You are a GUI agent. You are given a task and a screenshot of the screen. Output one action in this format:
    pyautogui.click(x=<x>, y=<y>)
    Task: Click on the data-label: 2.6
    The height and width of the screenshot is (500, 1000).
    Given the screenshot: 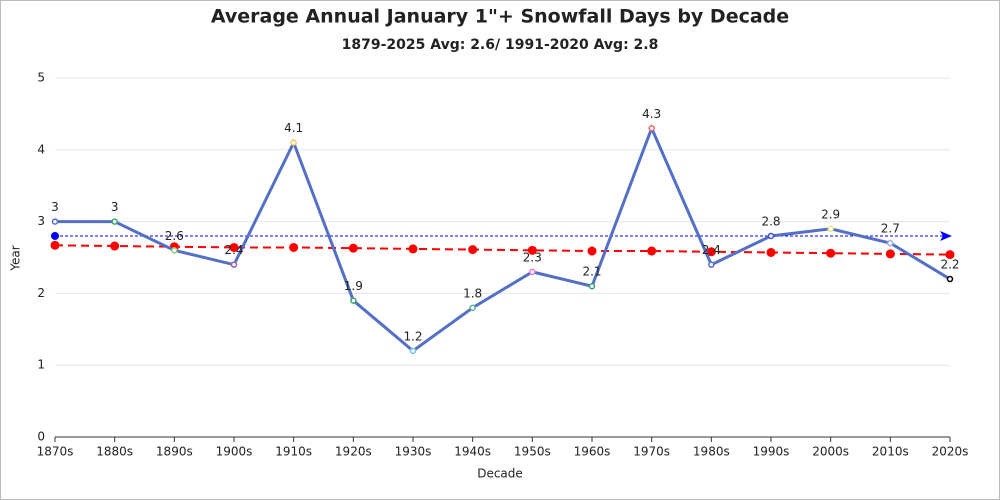 What is the action you would take?
    pyautogui.click(x=174, y=236)
    